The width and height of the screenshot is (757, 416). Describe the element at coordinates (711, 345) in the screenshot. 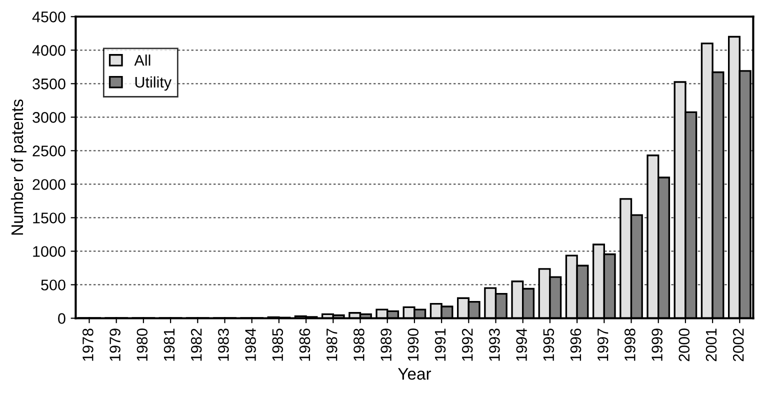

I see `x-tick-label: 2001` at that location.